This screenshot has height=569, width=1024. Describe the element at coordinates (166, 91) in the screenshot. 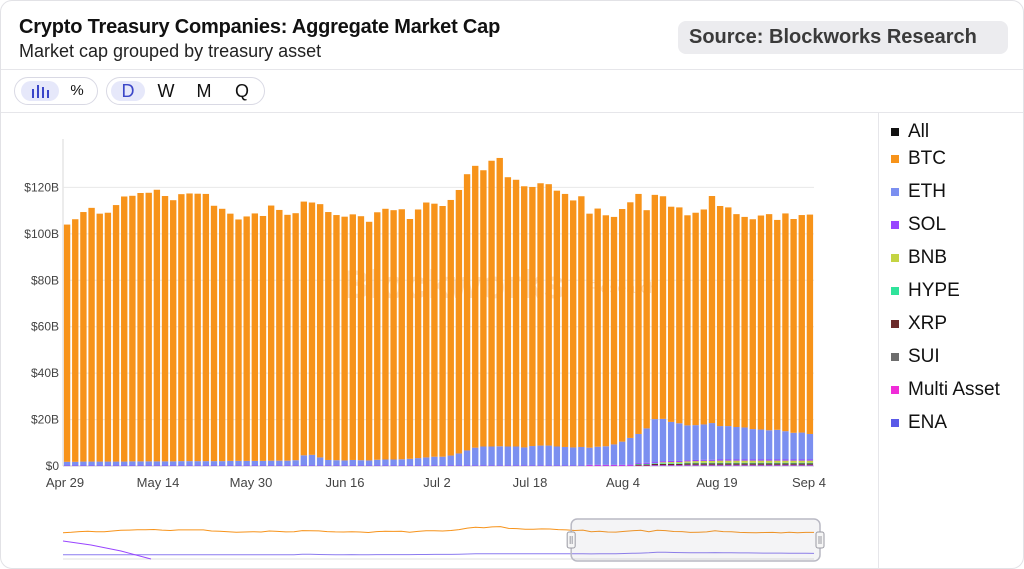

I see `period-week-button: W` at that location.